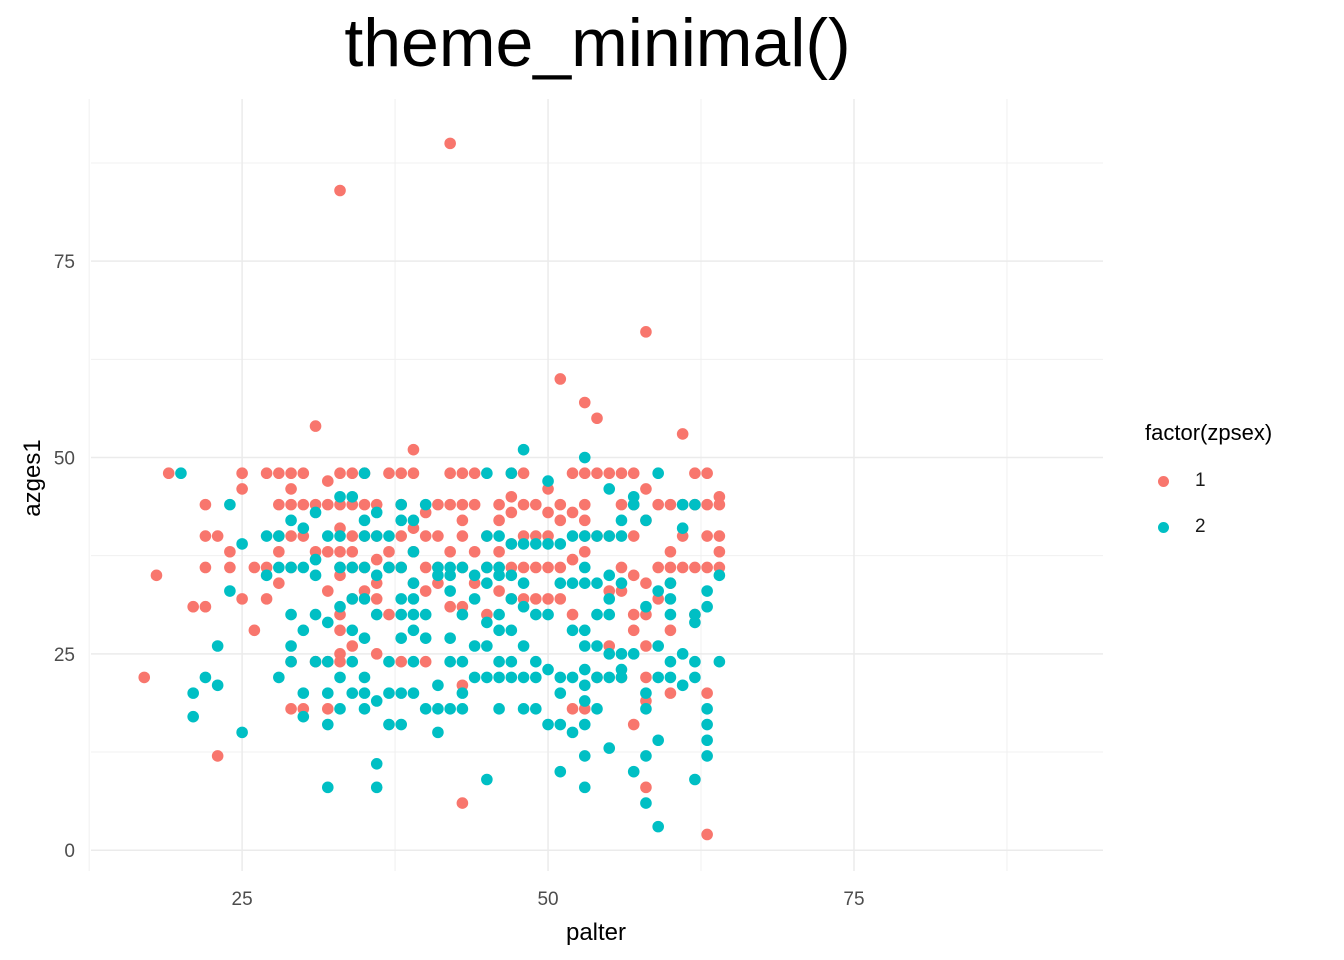 The height and width of the screenshot is (960, 1344). I want to click on x-tick-label: 25, so click(242, 899).